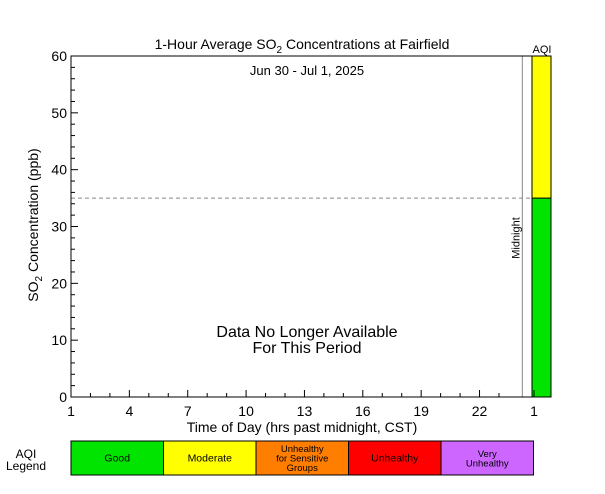 This screenshot has width=605, height=494. What do you see at coordinates (59, 340) in the screenshot?
I see `y-tick-label: 10` at bounding box center [59, 340].